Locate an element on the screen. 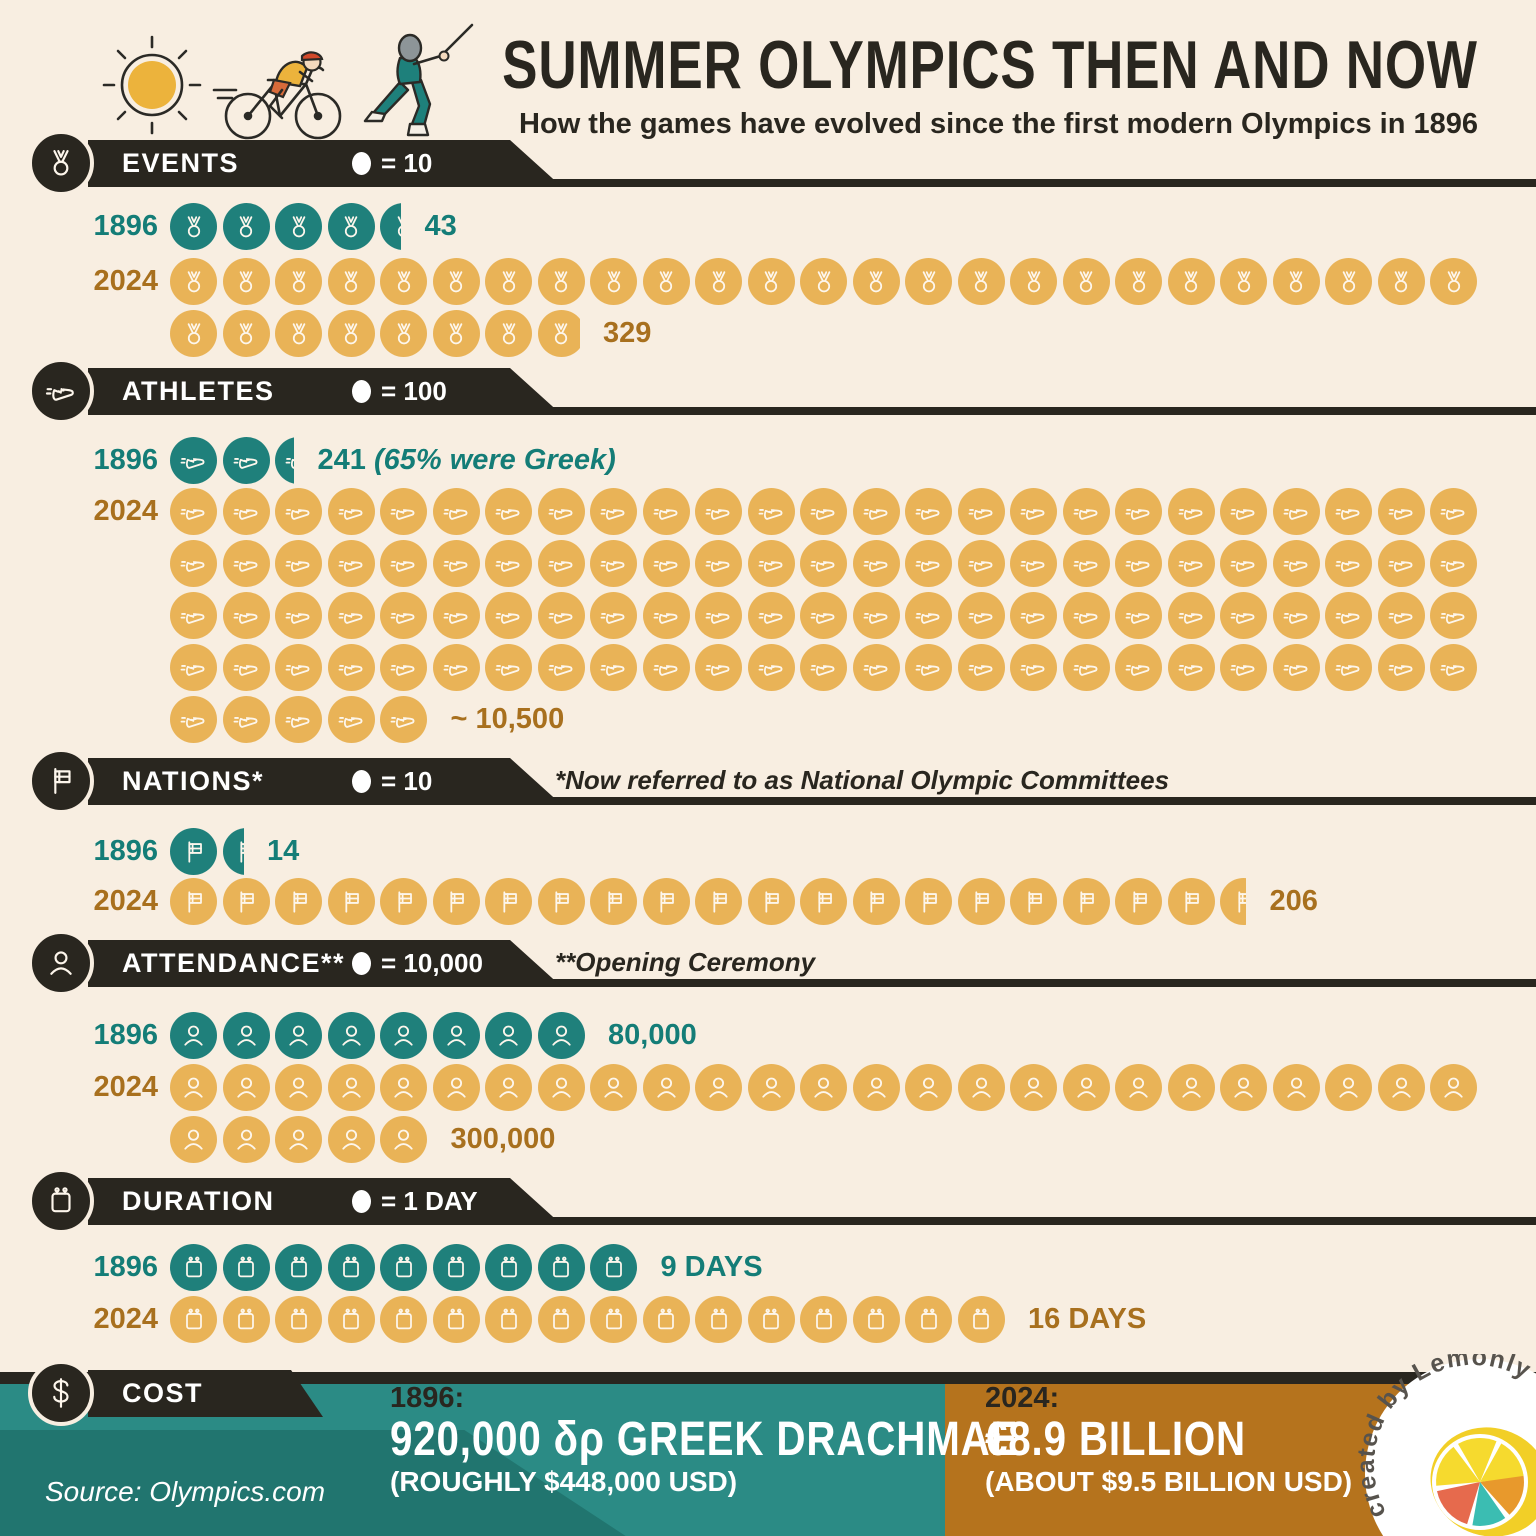  year-label-1896: 1896 is located at coordinates (125, 1035).